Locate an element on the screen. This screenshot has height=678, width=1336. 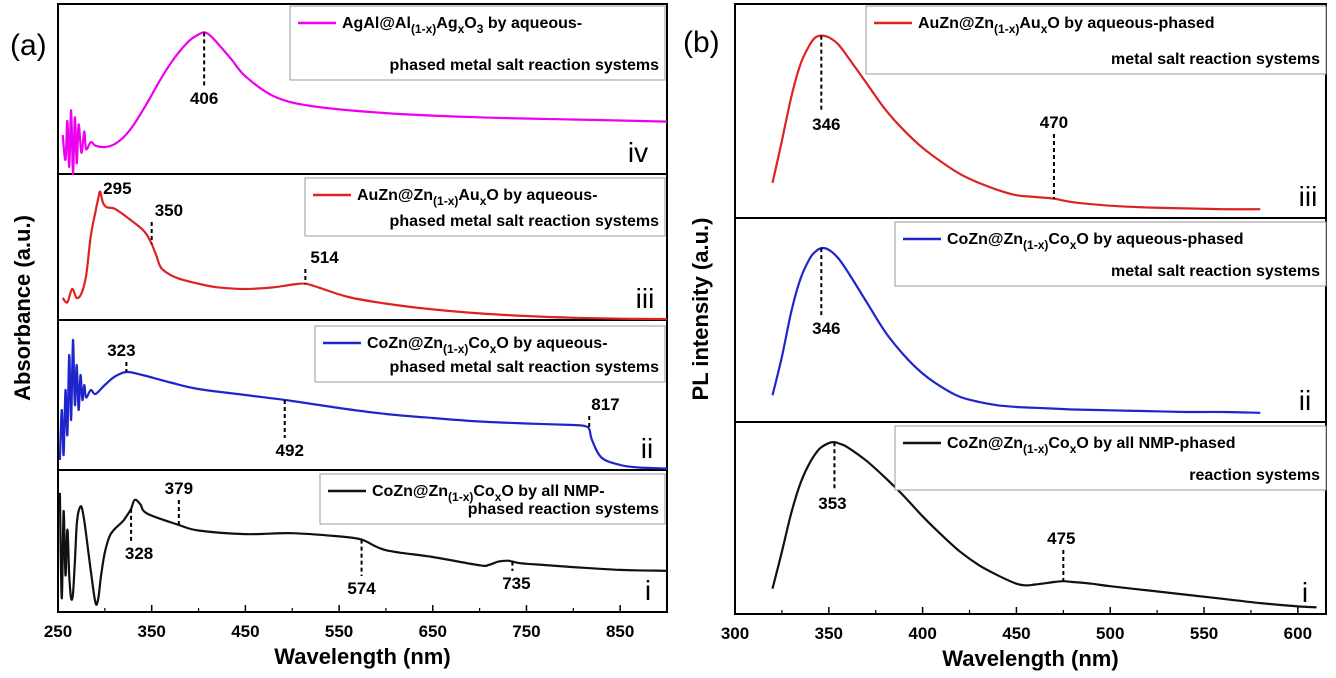
peak-label: 353 is located at coordinates (832, 503).